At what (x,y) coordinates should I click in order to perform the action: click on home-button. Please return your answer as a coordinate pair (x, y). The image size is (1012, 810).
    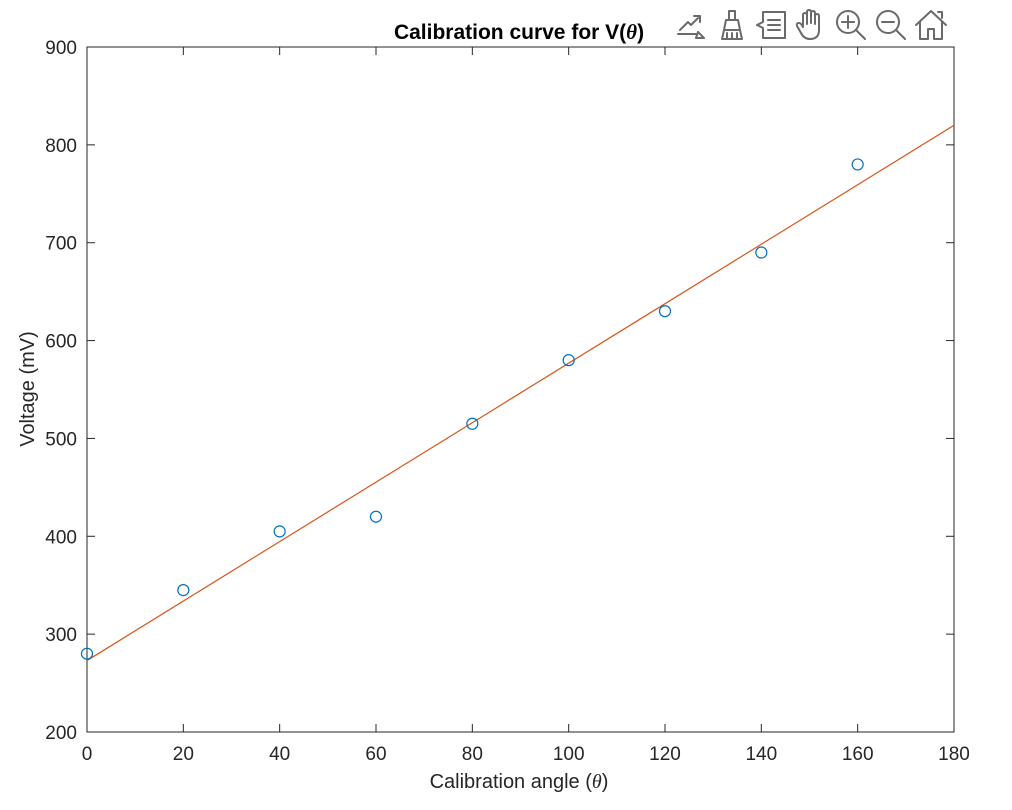
    Looking at the image, I should click on (931, 25).